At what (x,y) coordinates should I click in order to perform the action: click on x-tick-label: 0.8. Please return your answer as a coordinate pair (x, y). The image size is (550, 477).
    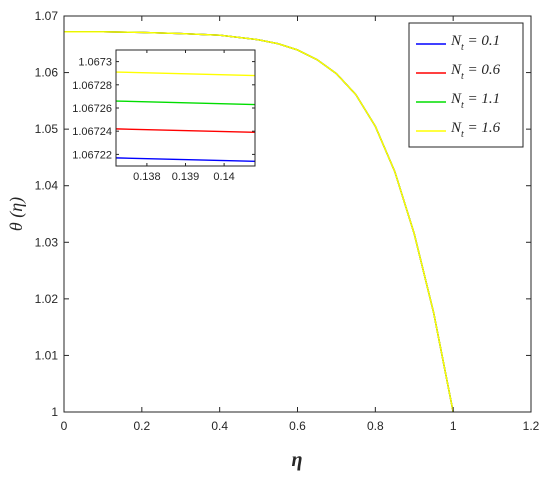
    Looking at the image, I should click on (375, 426).